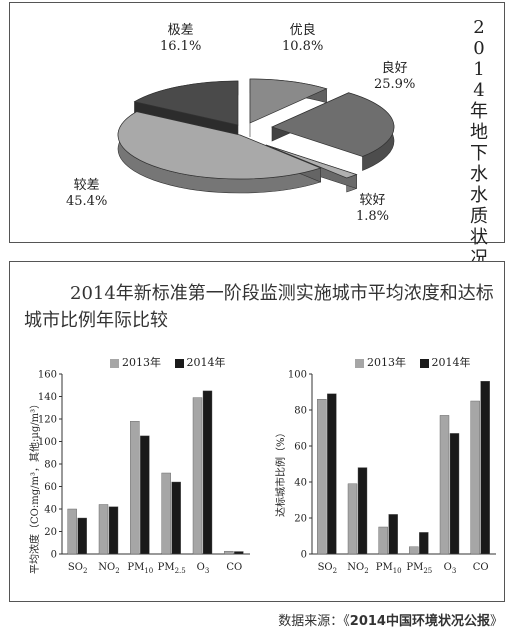 Image resolution: width=521 pixels, height=635 pixels. Describe the element at coordinates (479, 90) in the screenshot. I see `pie-title-char: 4` at that location.